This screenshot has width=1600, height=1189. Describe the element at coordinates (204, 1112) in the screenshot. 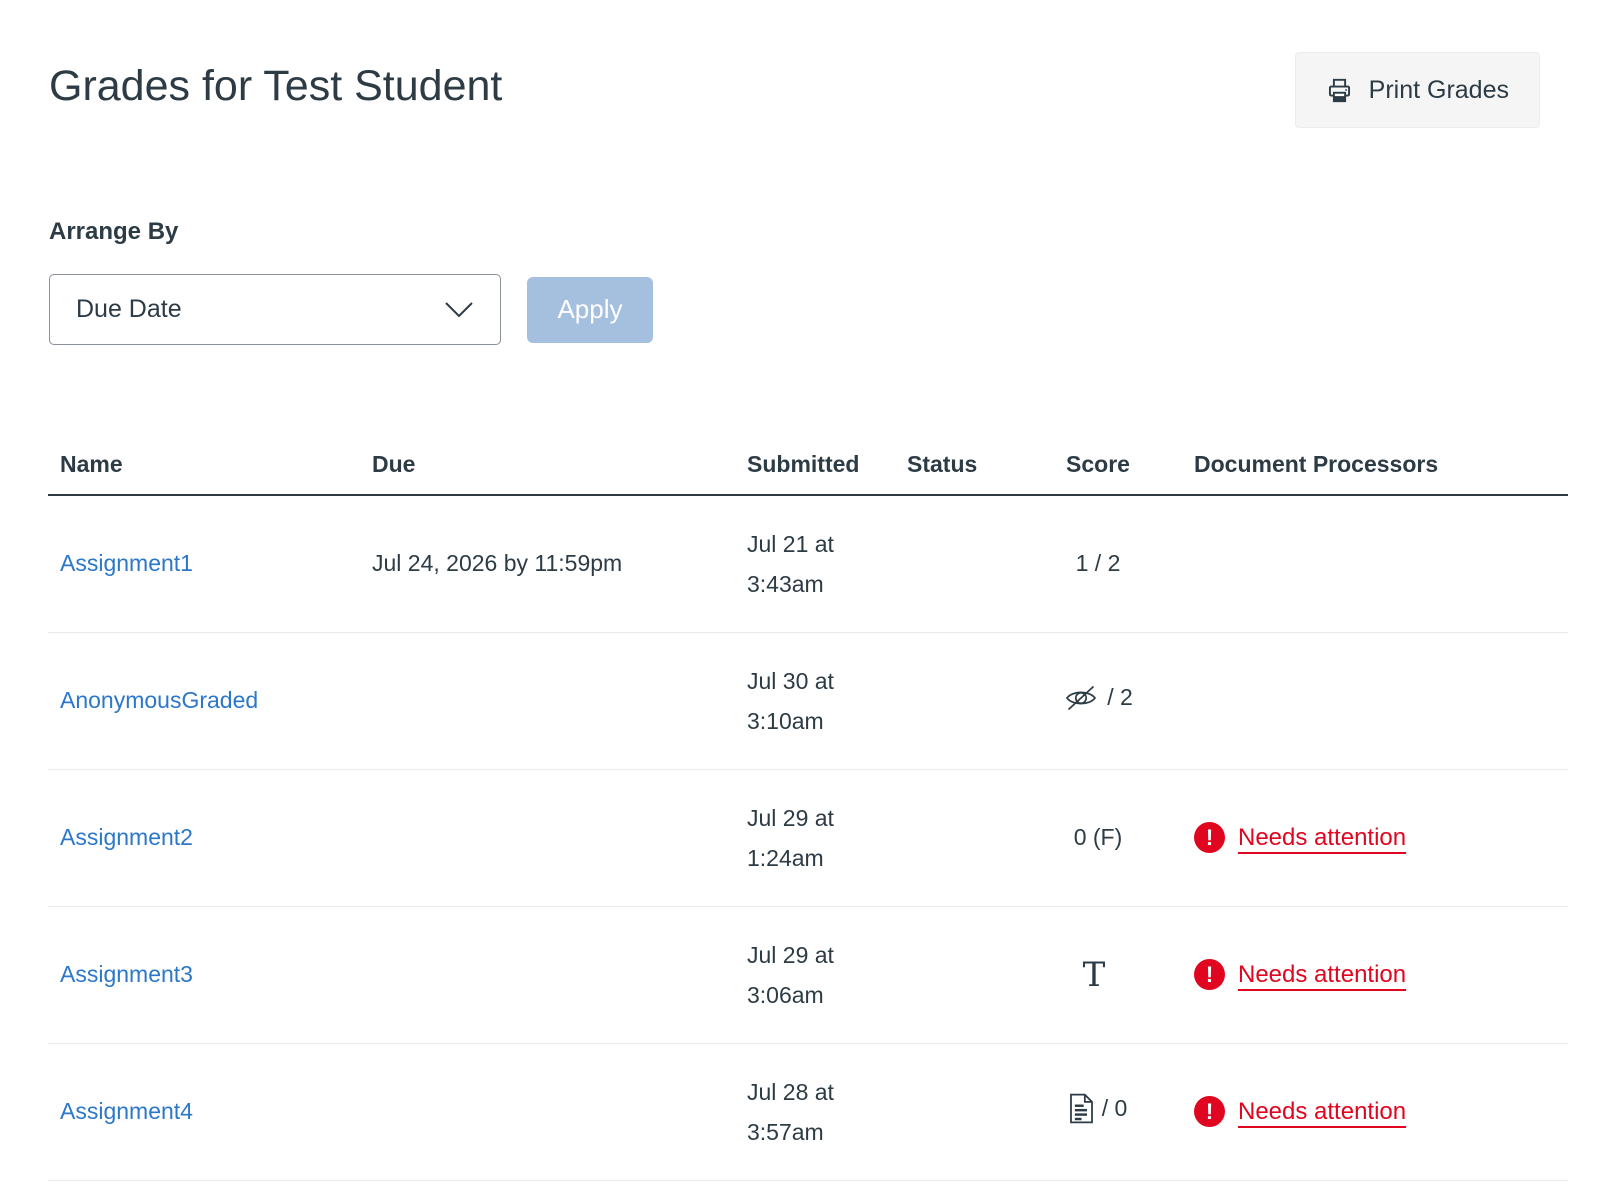

I see `cell-name: Assignment4` at that location.